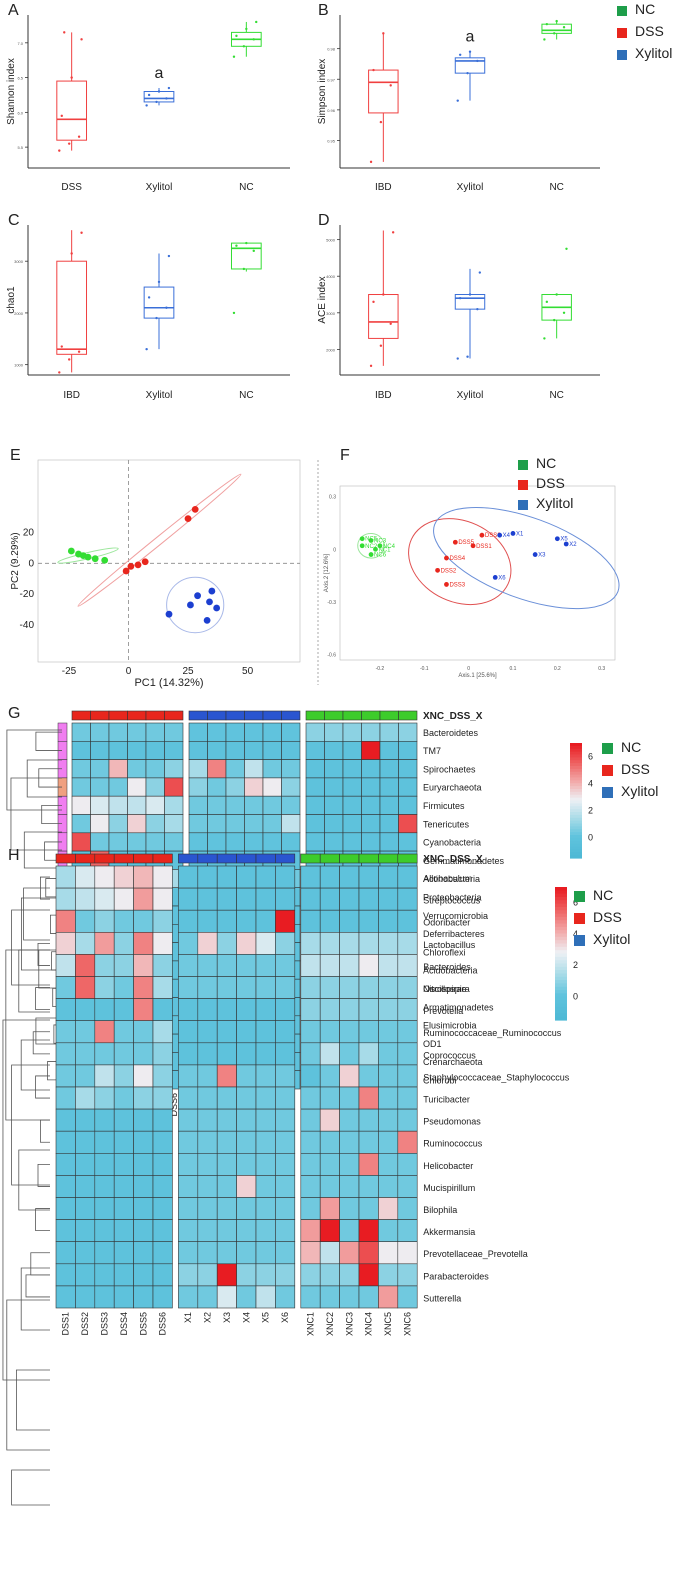 The width and height of the screenshot is (685, 1594). What do you see at coordinates (453, 1062) in the screenshot?
I see `row-label: Crenarchaeota` at bounding box center [453, 1062].